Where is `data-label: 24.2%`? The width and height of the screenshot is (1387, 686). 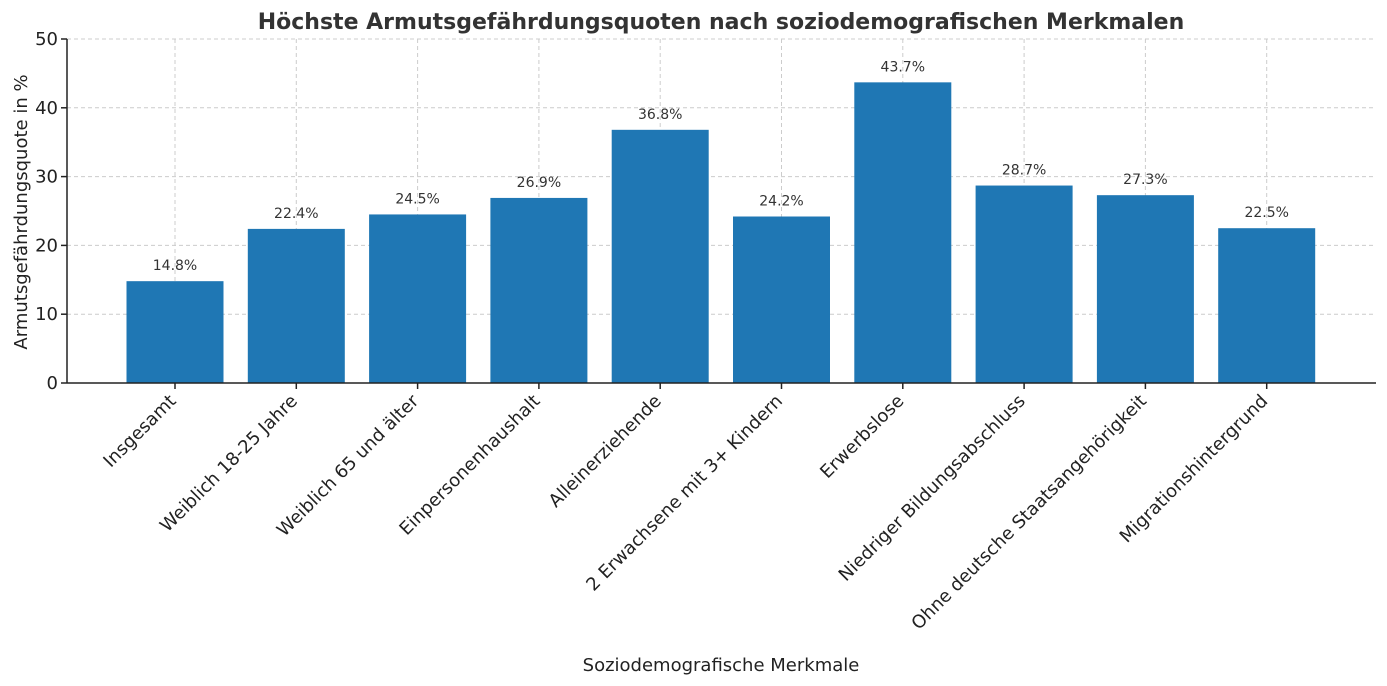
data-label: 24.2% is located at coordinates (781, 202).